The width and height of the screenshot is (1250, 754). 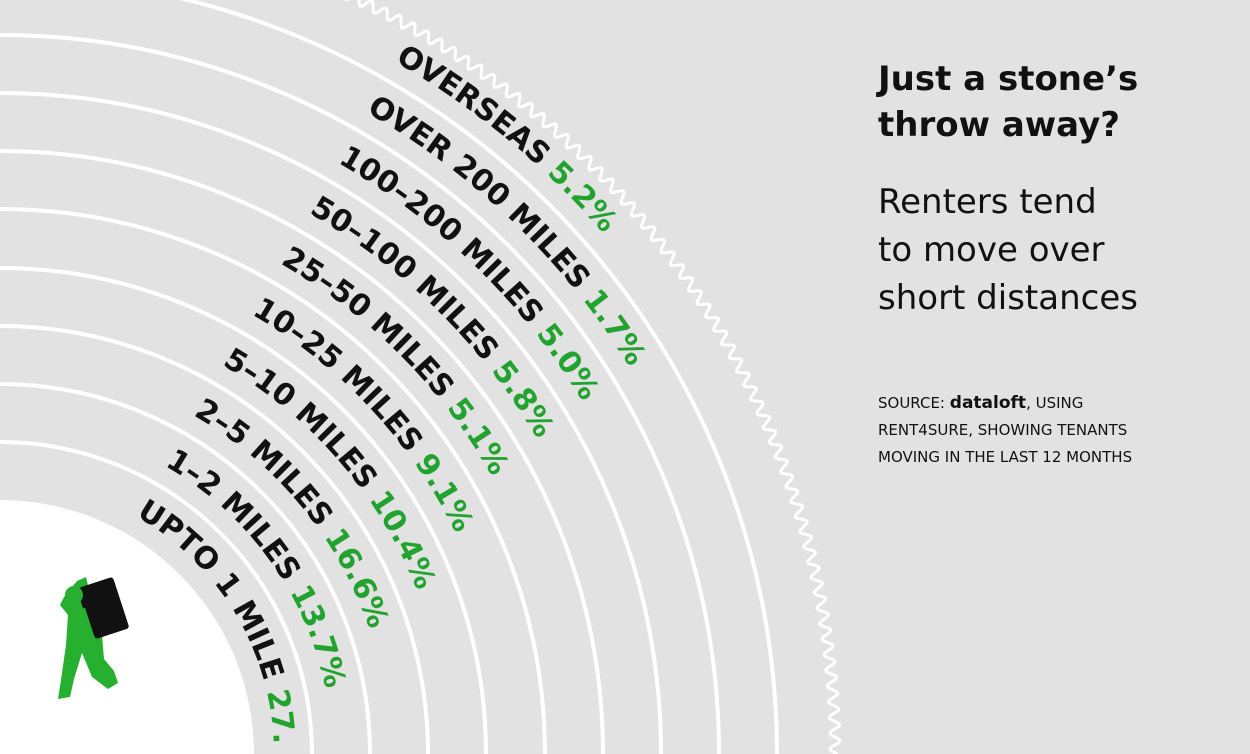 I want to click on page-title: Just a stone’s throw away?, so click(x=1058, y=102).